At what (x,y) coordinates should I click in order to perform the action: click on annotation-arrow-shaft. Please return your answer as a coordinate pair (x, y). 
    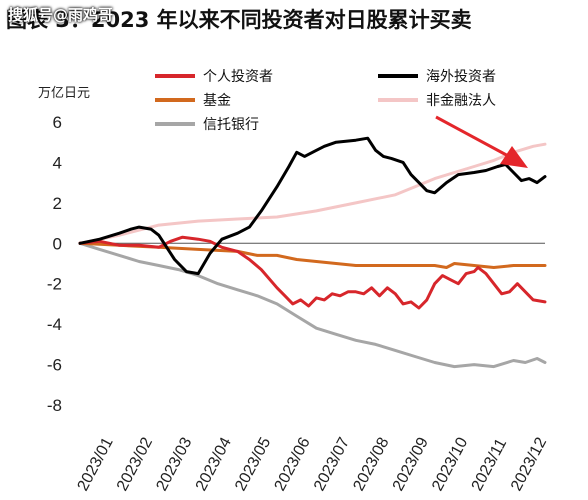
    Looking at the image, I should click on (474, 137).